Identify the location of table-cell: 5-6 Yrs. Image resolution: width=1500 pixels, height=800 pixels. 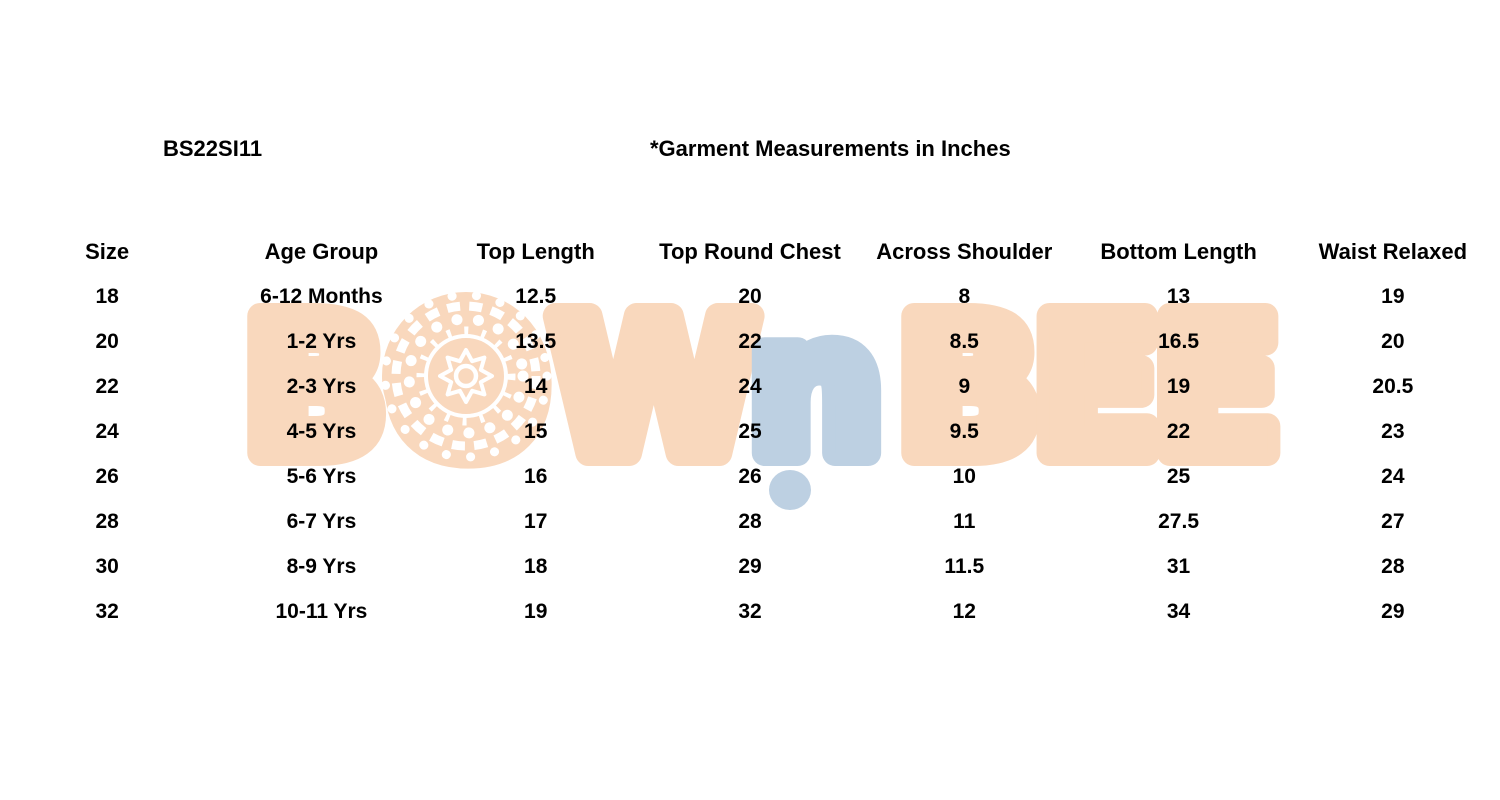
(321, 476).